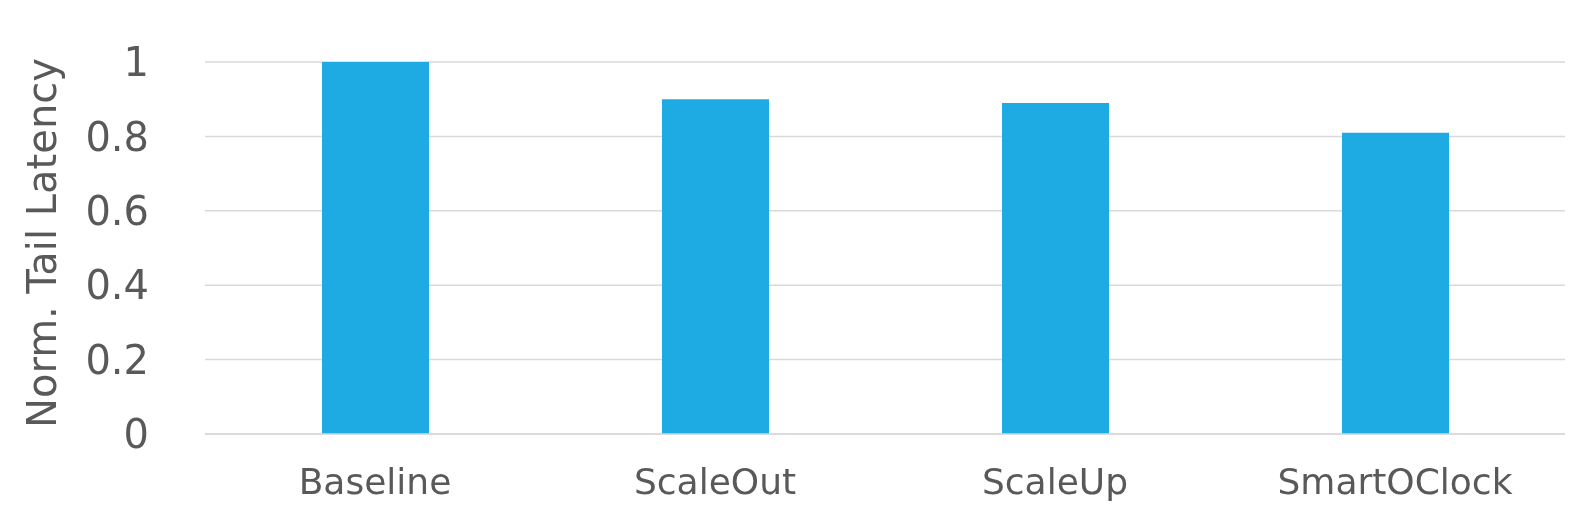  What do you see at coordinates (1055, 481) in the screenshot?
I see `x-tick-label: ScaleUp` at bounding box center [1055, 481].